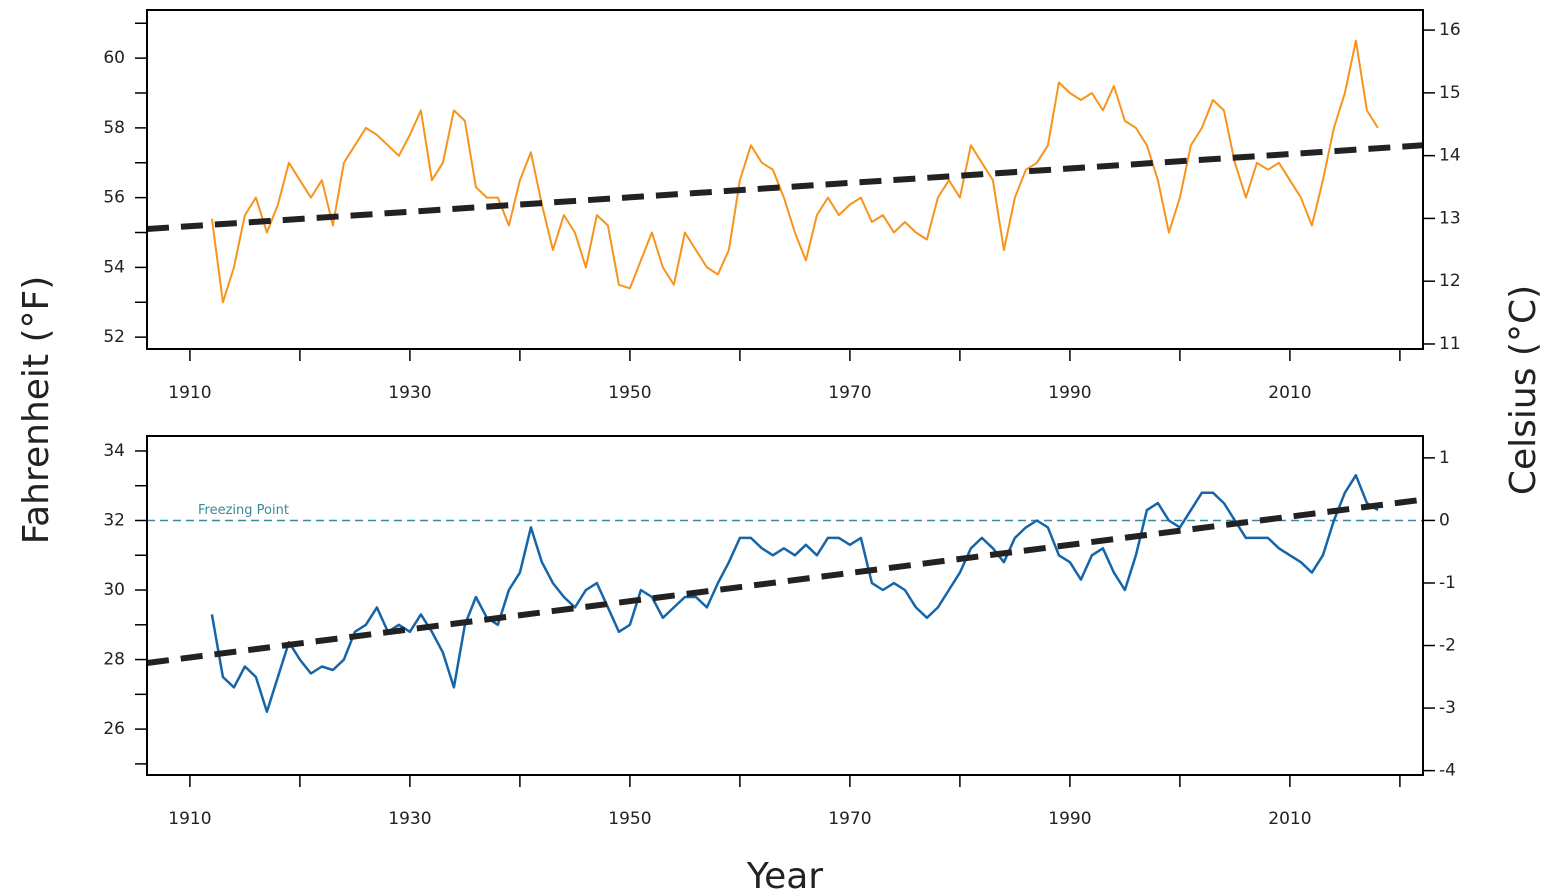  I want to click on y-tick-label: 32, so click(114, 520).